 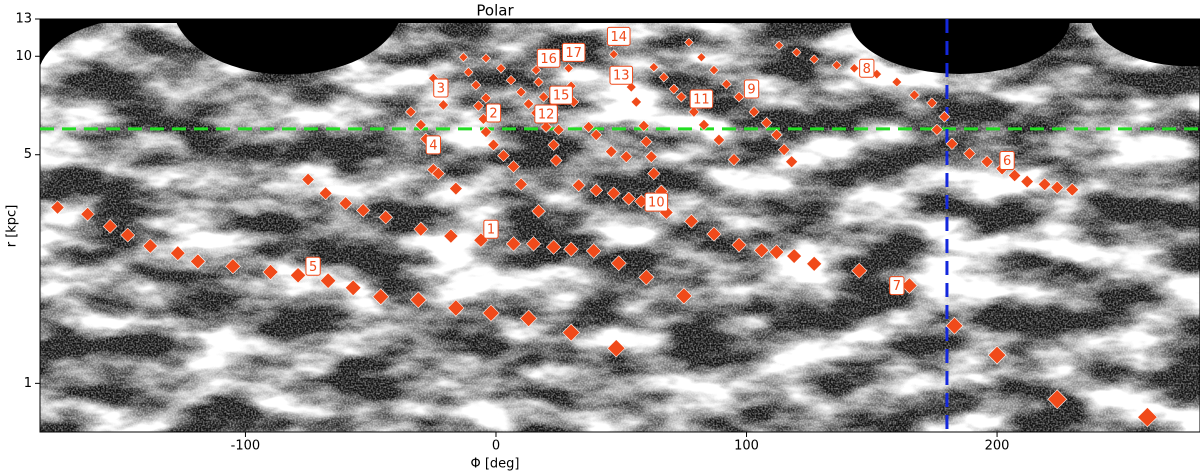 I want to click on x-tick-label: 100, so click(x=746, y=446).